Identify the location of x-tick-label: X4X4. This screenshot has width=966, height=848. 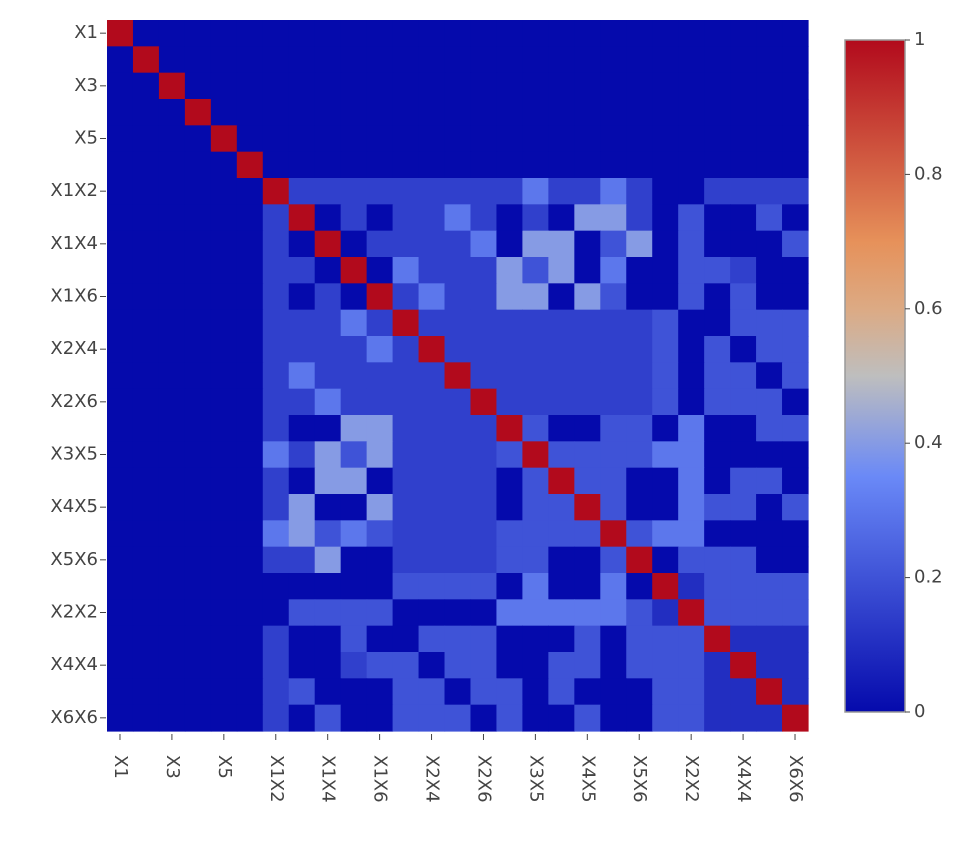
(743, 779).